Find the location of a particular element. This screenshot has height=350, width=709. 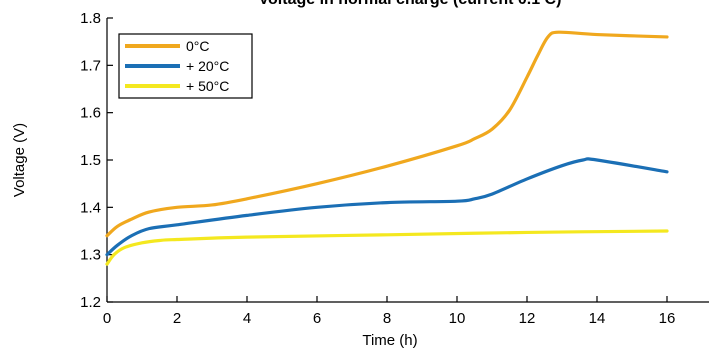

y-tick-label: 1.3 is located at coordinates (90, 255).